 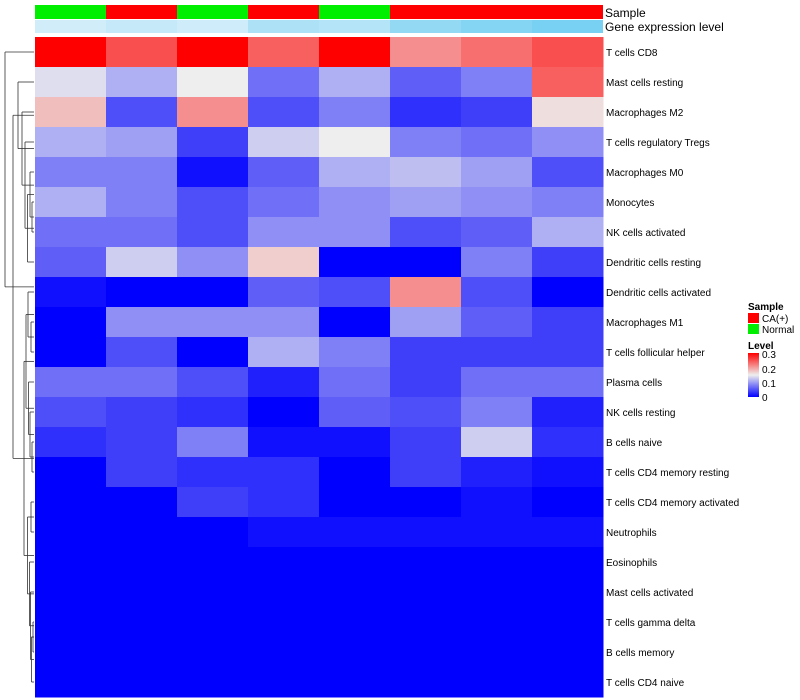 What do you see at coordinates (632, 53) in the screenshot?
I see `row-label: T cells CD8` at bounding box center [632, 53].